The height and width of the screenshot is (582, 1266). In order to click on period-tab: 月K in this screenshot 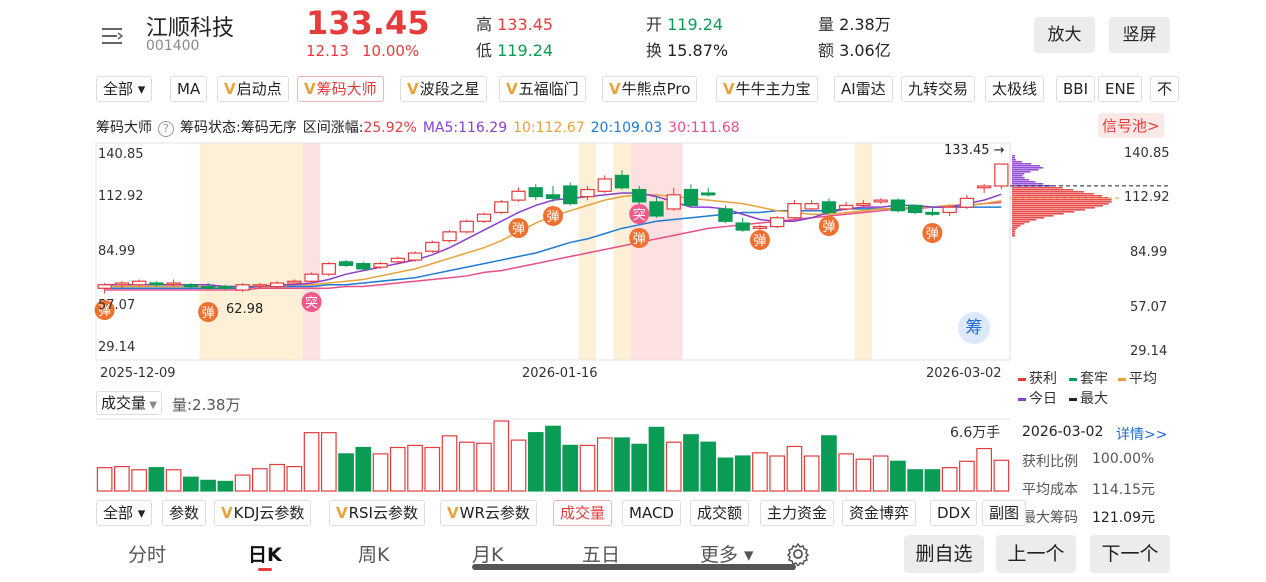, I will do `click(488, 555)`.